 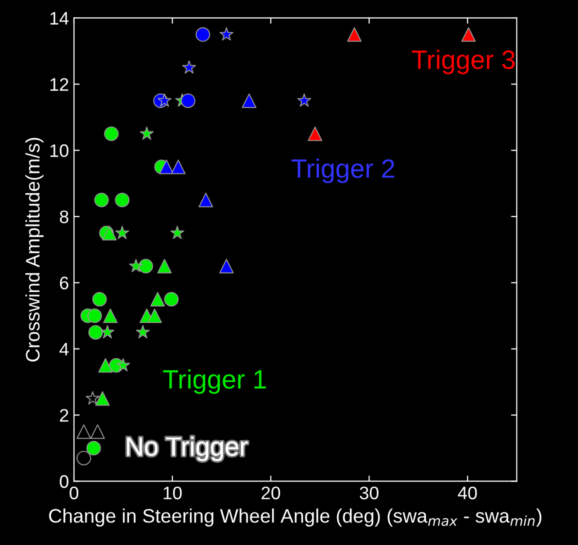 What do you see at coordinates (64, 481) in the screenshot?
I see `y-tick-label: 0` at bounding box center [64, 481].